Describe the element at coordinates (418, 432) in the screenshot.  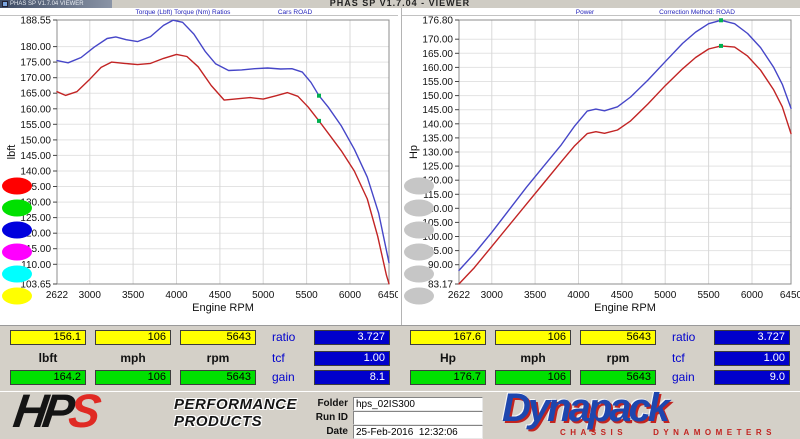
I see `date-input` at that location.